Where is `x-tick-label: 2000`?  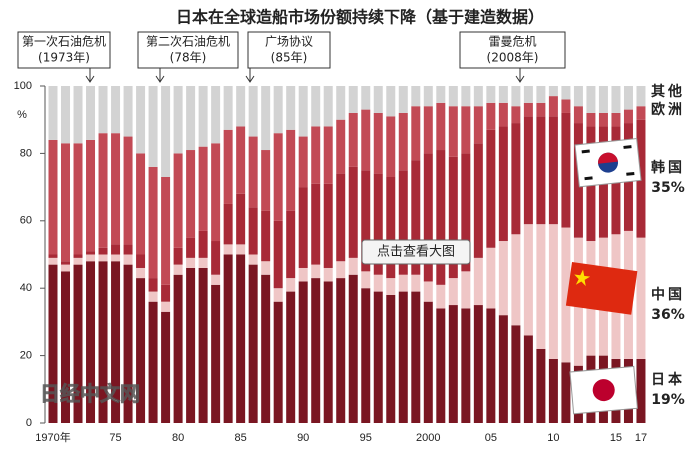
x-tick-label: 2000 is located at coordinates (428, 438).